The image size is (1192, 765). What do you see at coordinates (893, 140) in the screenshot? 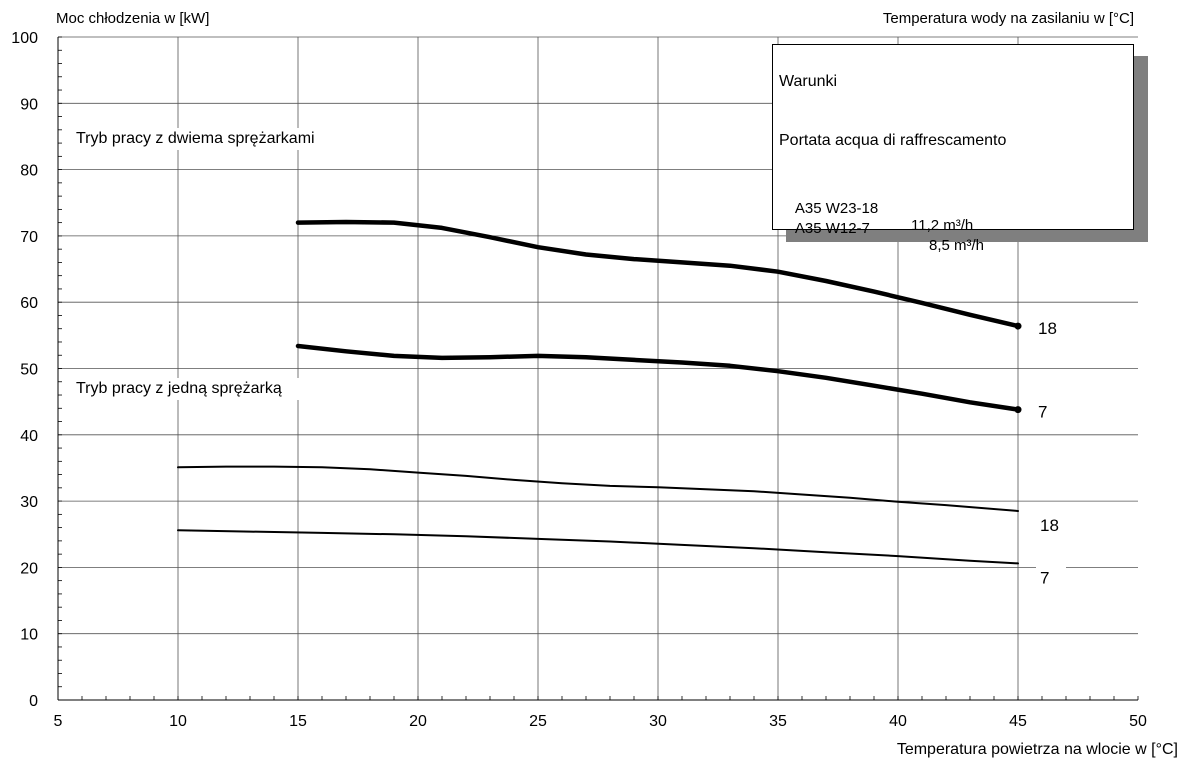
I see `legend-subtitle: Portata acqua di raffrescamento` at bounding box center [893, 140].